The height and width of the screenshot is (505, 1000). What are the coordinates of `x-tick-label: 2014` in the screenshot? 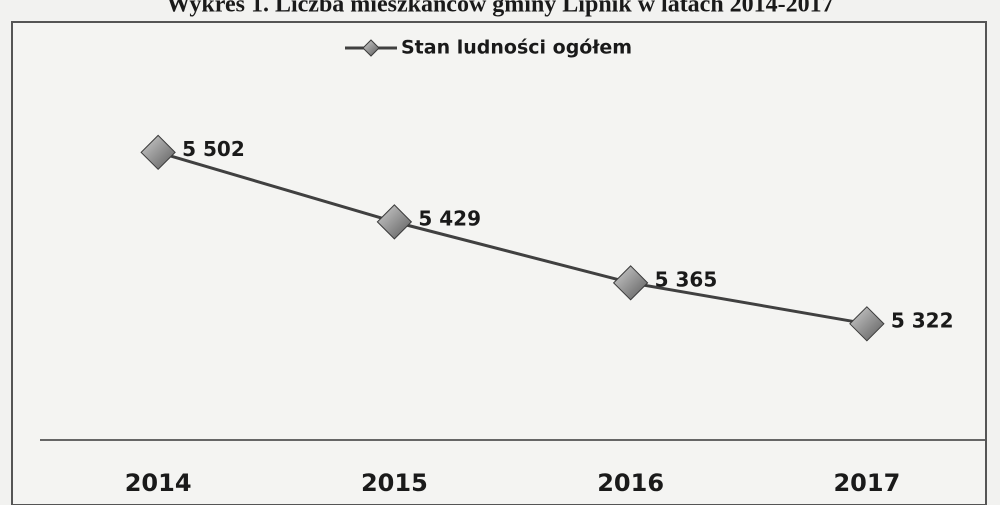 It's located at (158, 483).